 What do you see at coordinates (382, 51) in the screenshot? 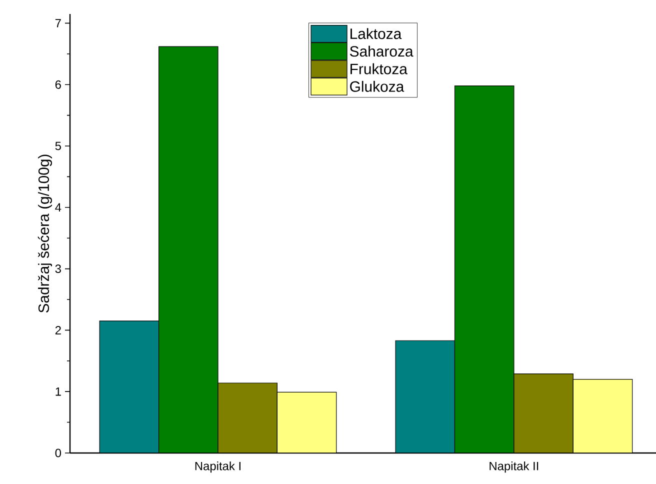
I see `legend-label: Saharoza` at bounding box center [382, 51].